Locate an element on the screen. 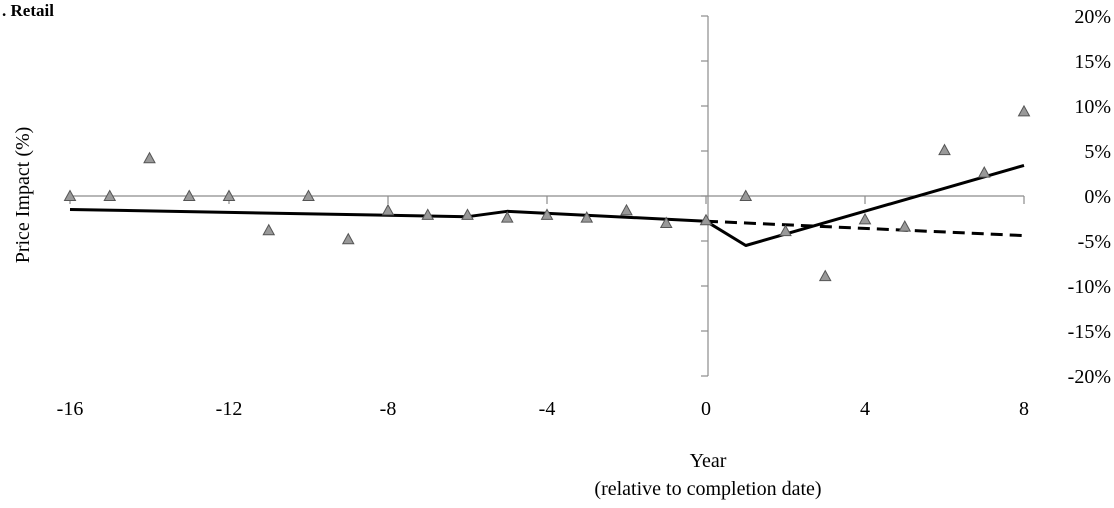 This screenshot has height=508, width=1114. y-tick-label: 0% is located at coordinates (1097, 197).